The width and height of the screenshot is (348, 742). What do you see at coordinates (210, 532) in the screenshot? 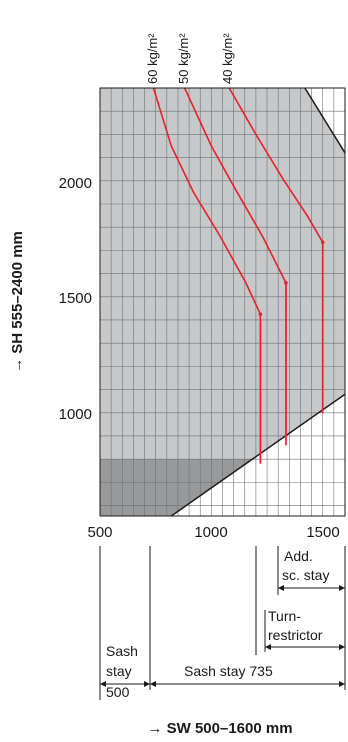
I see `x-tick-label-1000: 1000` at bounding box center [210, 532].